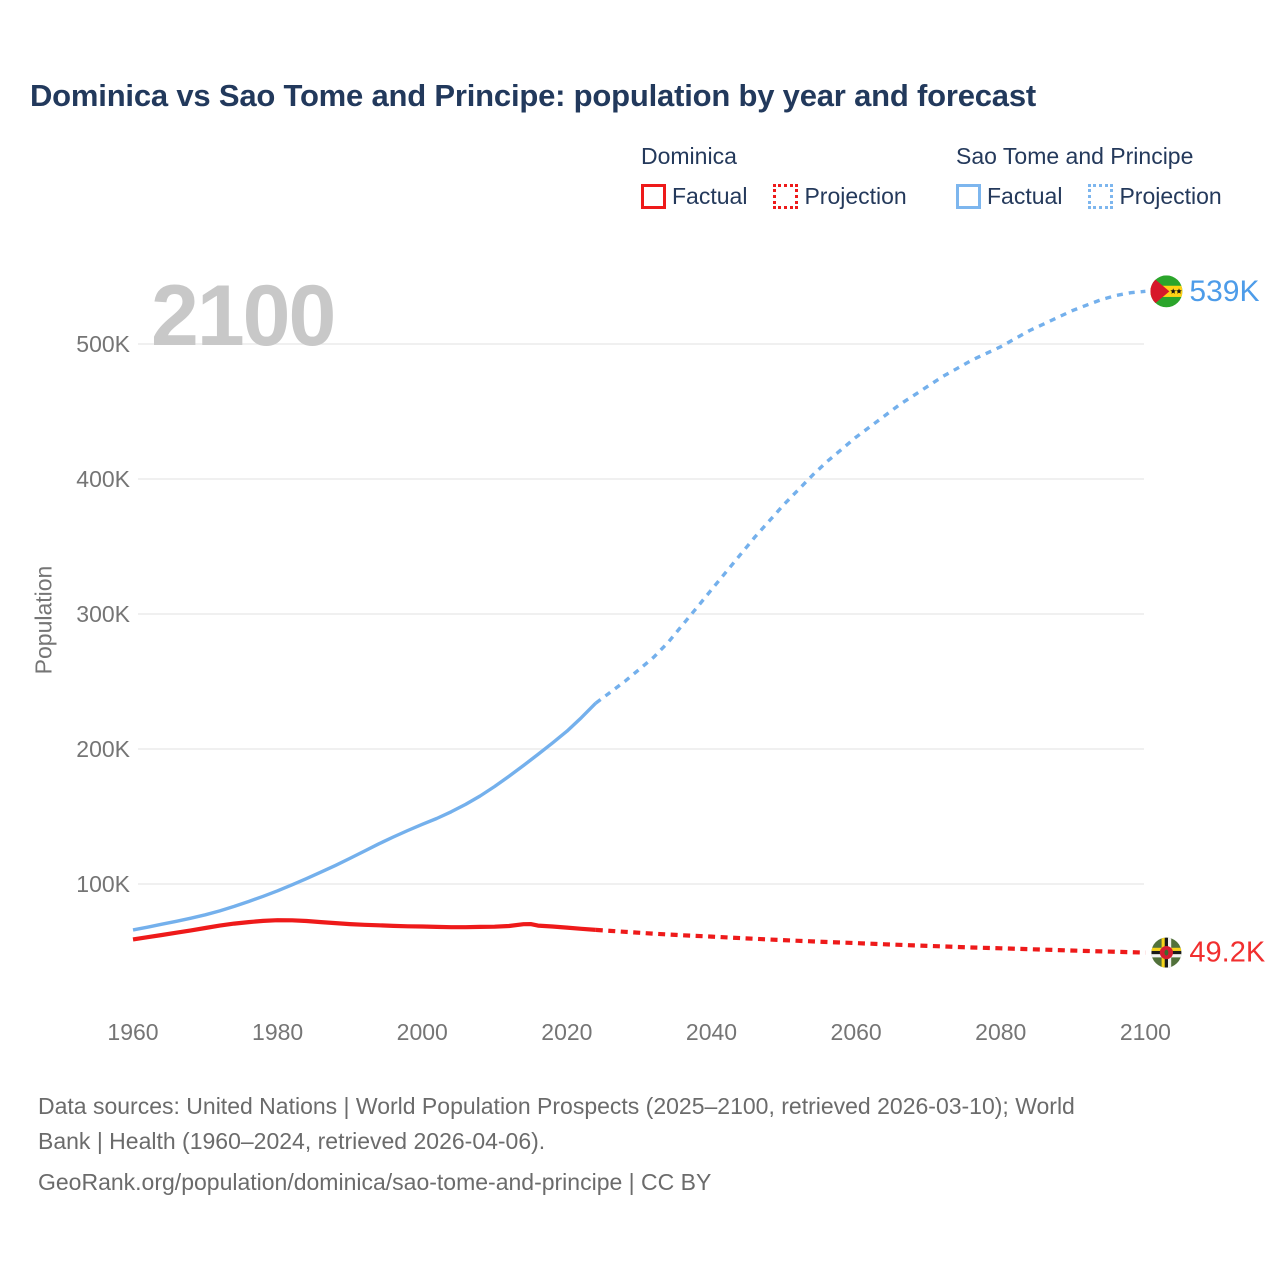 This screenshot has width=1280, height=1280. What do you see at coordinates (1227, 953) in the screenshot?
I see `series-end-value-label: 49.2K` at bounding box center [1227, 953].